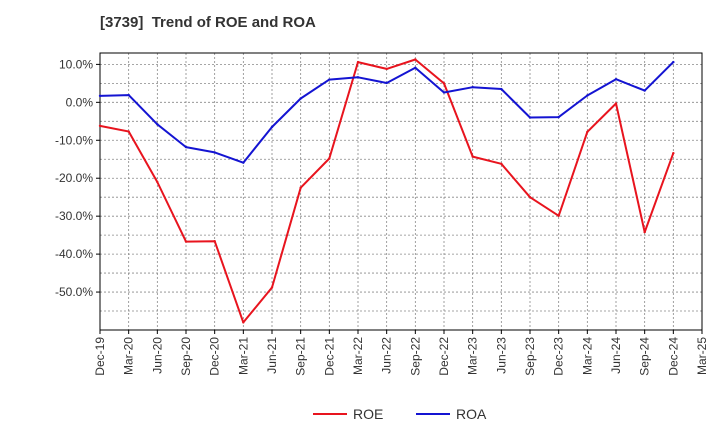 The image size is (720, 440). What do you see at coordinates (301, 356) in the screenshot?
I see `x-tick-label: Sep-21` at bounding box center [301, 356].